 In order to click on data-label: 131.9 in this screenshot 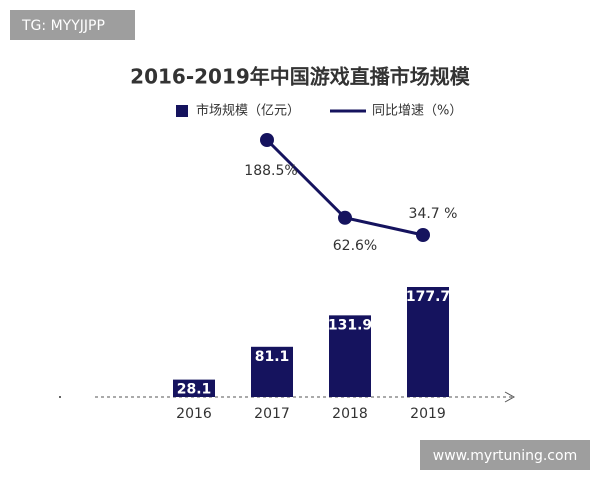, I will do `click(350, 325)`.